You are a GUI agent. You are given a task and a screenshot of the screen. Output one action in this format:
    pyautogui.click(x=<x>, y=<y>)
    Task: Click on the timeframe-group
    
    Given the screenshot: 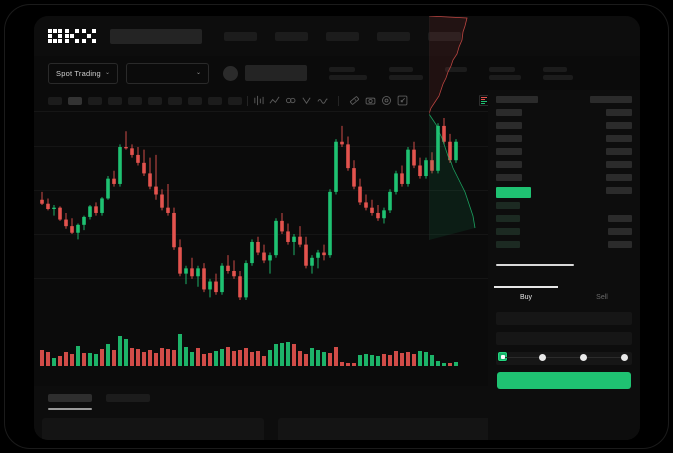 What is the action you would take?
    pyautogui.click(x=145, y=100)
    